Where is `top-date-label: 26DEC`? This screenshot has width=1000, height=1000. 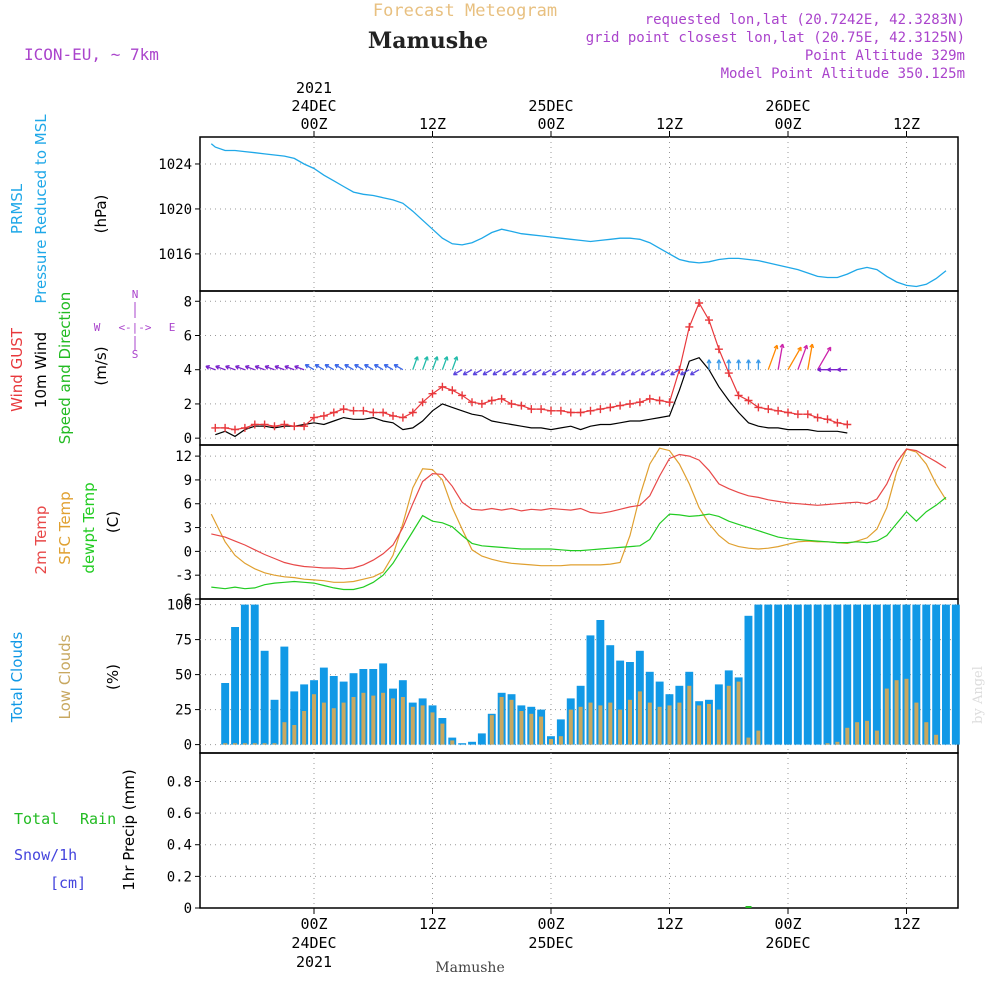 top-date-label: 26DEC is located at coordinates (787, 106).